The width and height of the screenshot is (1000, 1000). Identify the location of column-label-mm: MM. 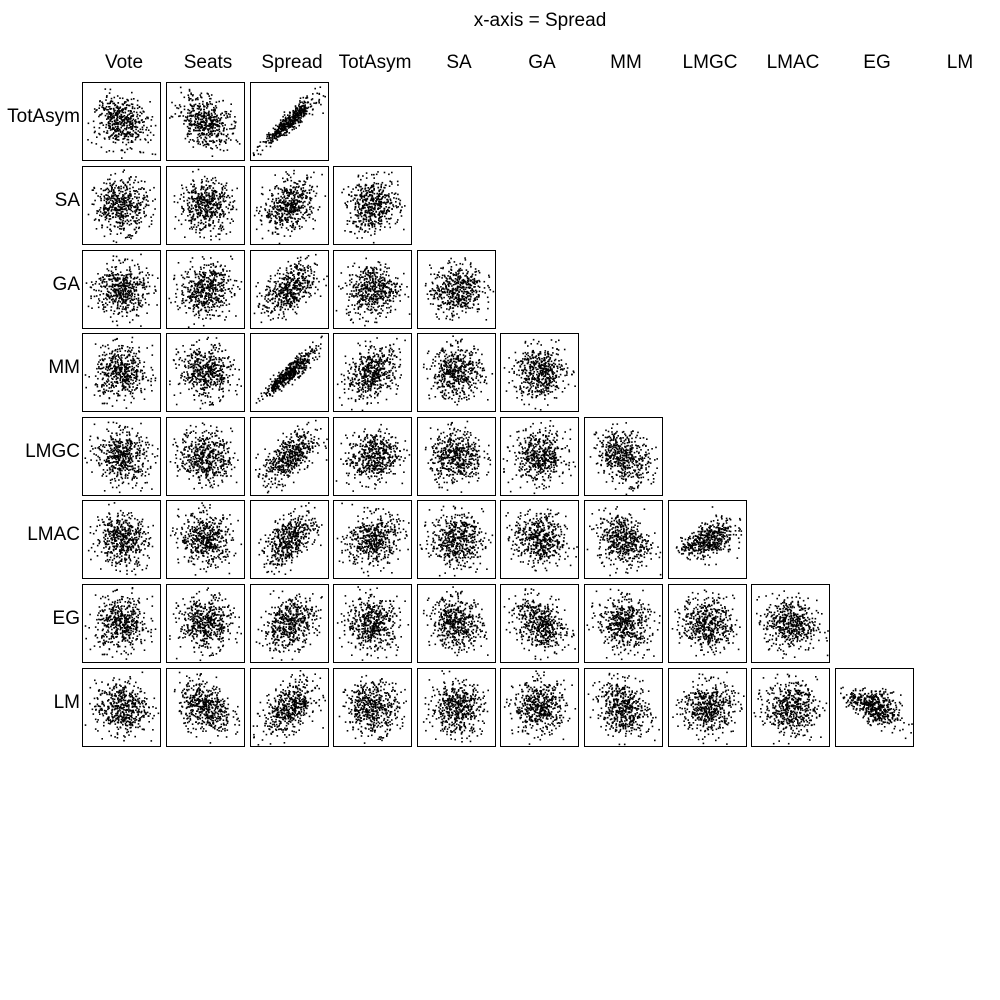
(626, 63).